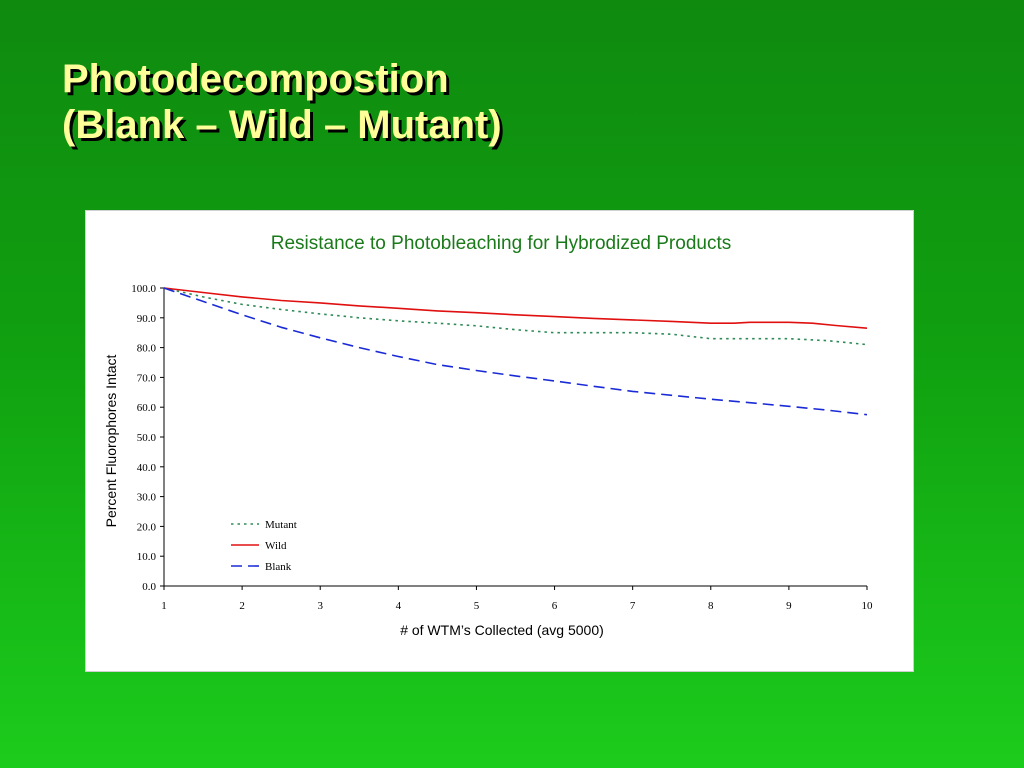 The width and height of the screenshot is (1024, 768). Describe the element at coordinates (149, 587) in the screenshot. I see `y-tick-label: 0.0` at that location.